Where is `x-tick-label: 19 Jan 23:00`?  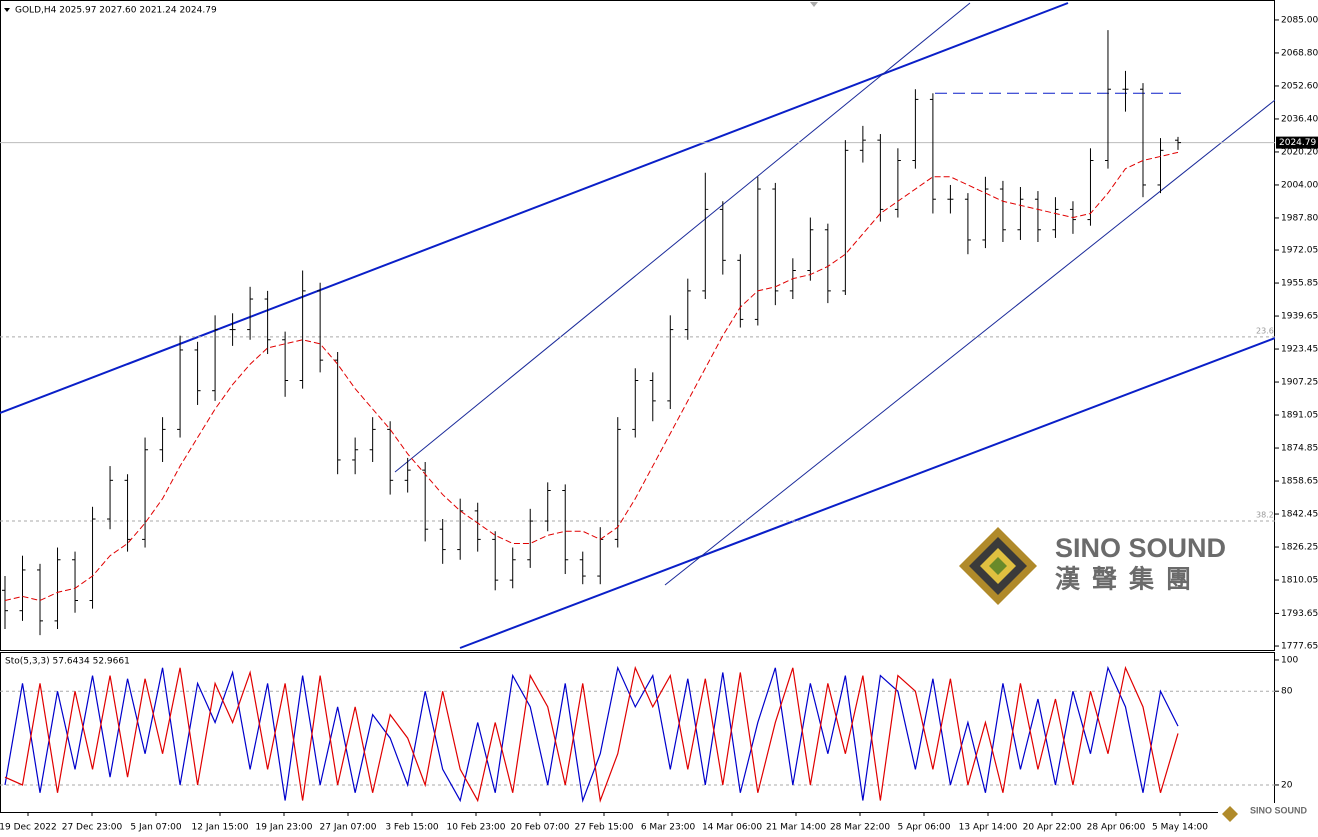
x-tick-label: 19 Jan 23:00 is located at coordinates (284, 828).